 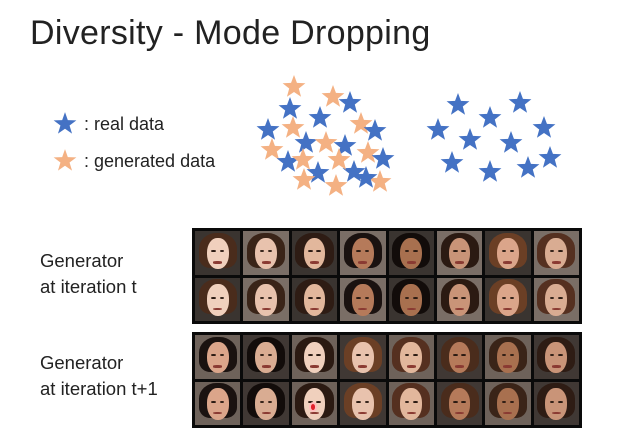 What do you see at coordinates (99, 389) in the screenshot?
I see `row-label-line2: at iteration t+1` at bounding box center [99, 389].